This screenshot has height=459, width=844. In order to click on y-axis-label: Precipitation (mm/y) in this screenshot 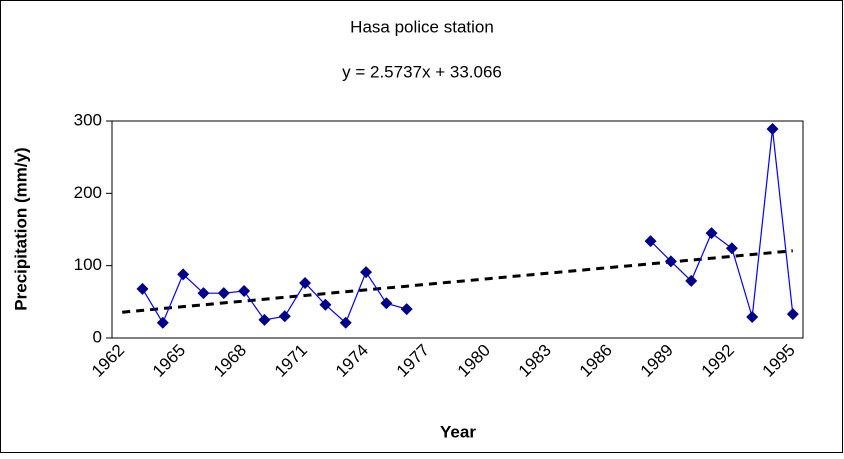, I will do `click(20, 228)`.